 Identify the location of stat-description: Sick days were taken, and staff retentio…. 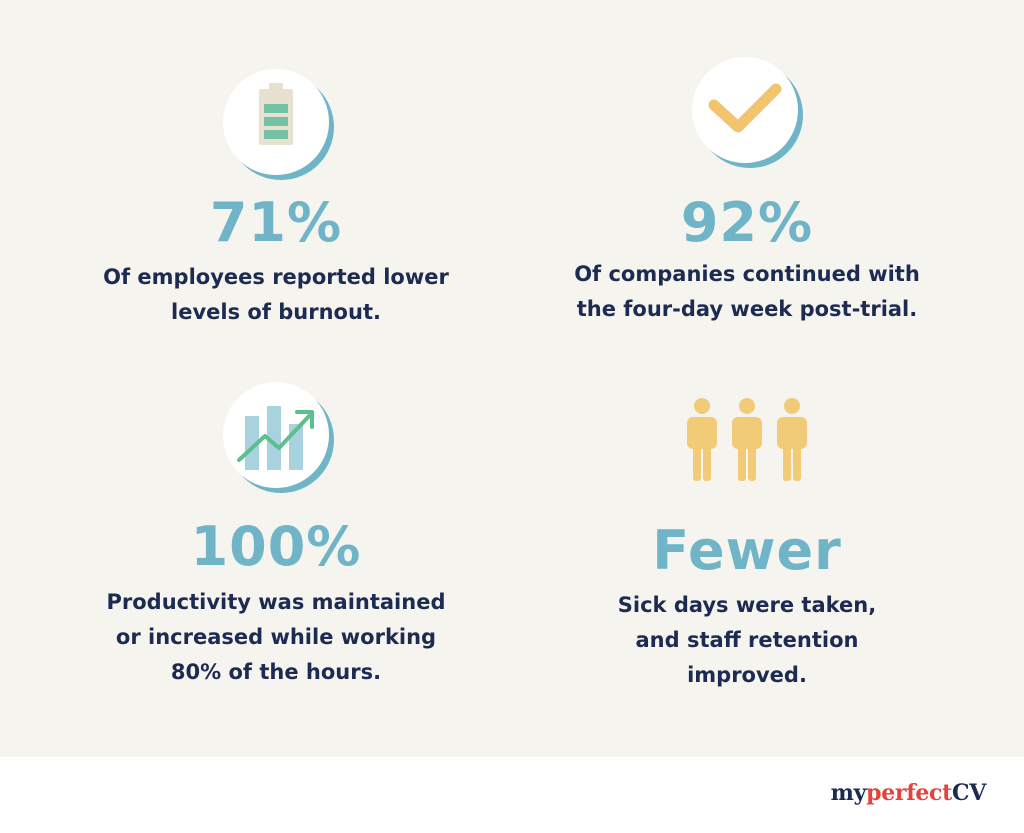
(747, 640).